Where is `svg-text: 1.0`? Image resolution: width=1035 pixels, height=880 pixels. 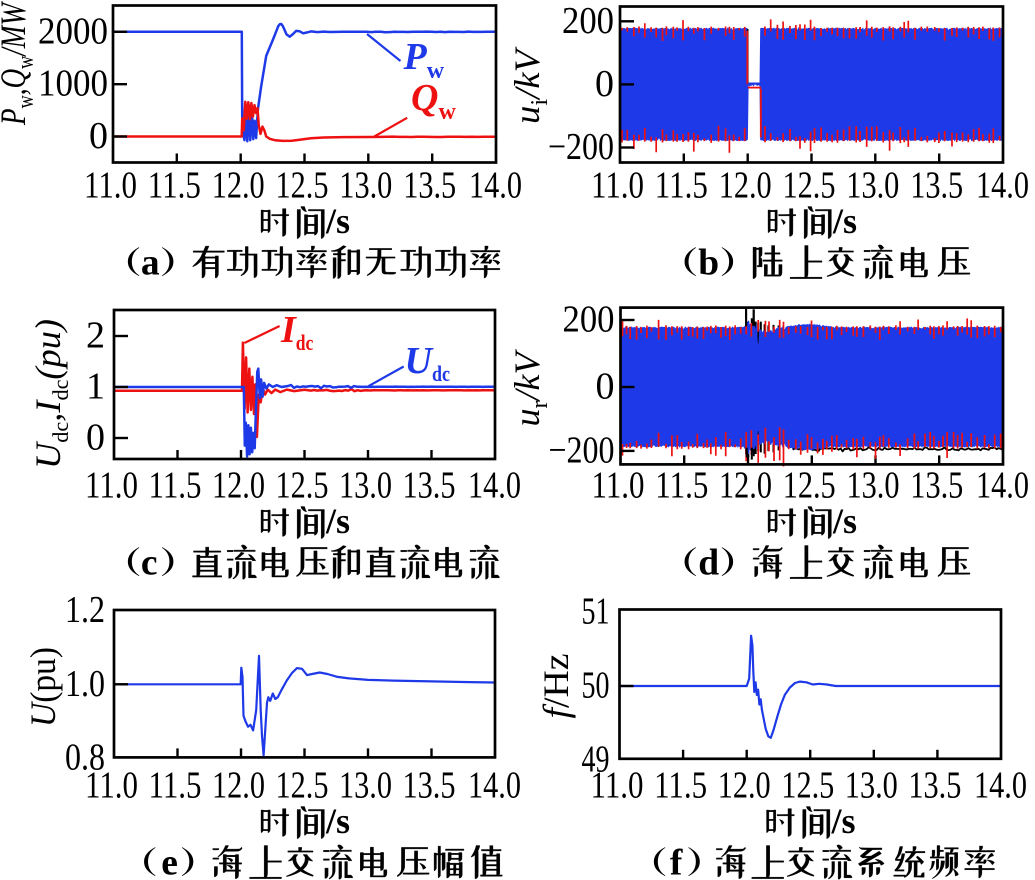
svg-text: 1.0 is located at coordinates (85, 684).